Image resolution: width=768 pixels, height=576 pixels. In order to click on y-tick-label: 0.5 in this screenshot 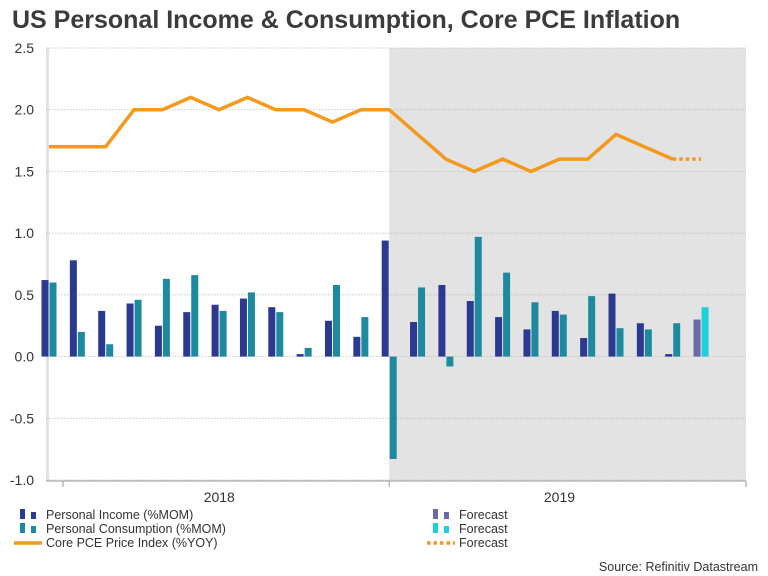, I will do `click(25, 295)`.